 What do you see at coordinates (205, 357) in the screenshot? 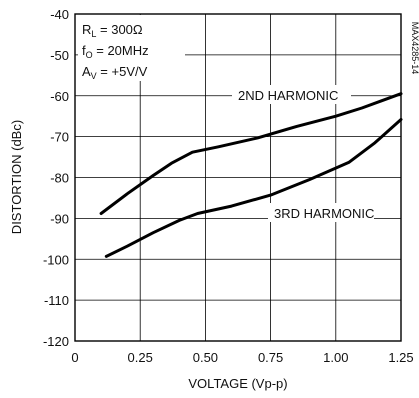
I see `x-tick-label-2: 0.50` at bounding box center [205, 357].